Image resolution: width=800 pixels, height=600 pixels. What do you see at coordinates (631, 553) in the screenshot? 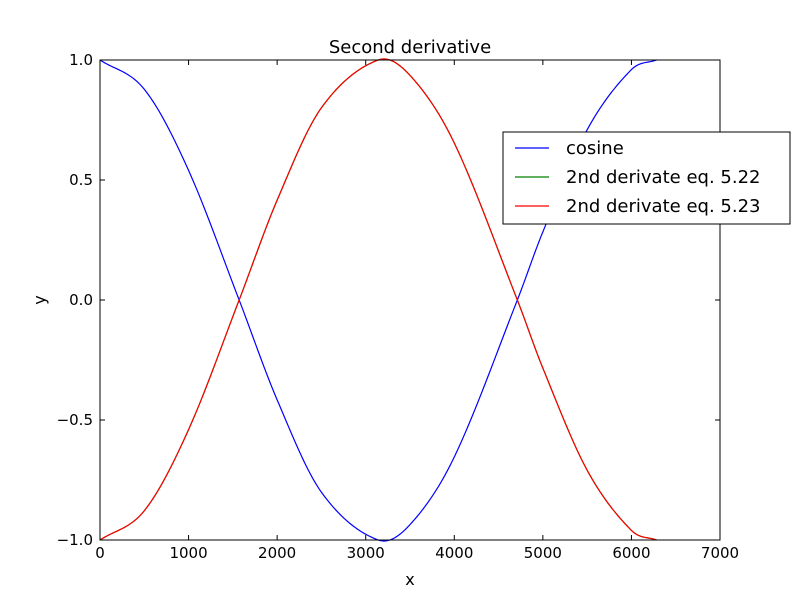
I see `x-tick-label: 6000` at bounding box center [631, 553].